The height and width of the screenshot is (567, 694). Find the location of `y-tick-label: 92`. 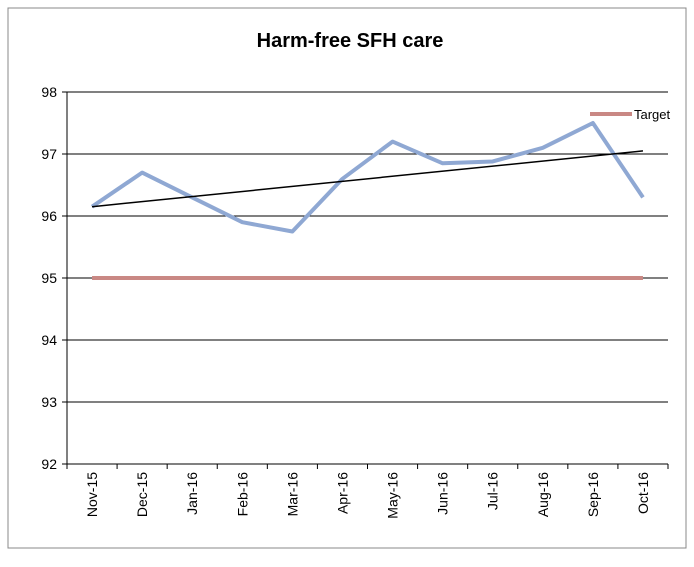

y-tick-label: 92 is located at coordinates (49, 464).